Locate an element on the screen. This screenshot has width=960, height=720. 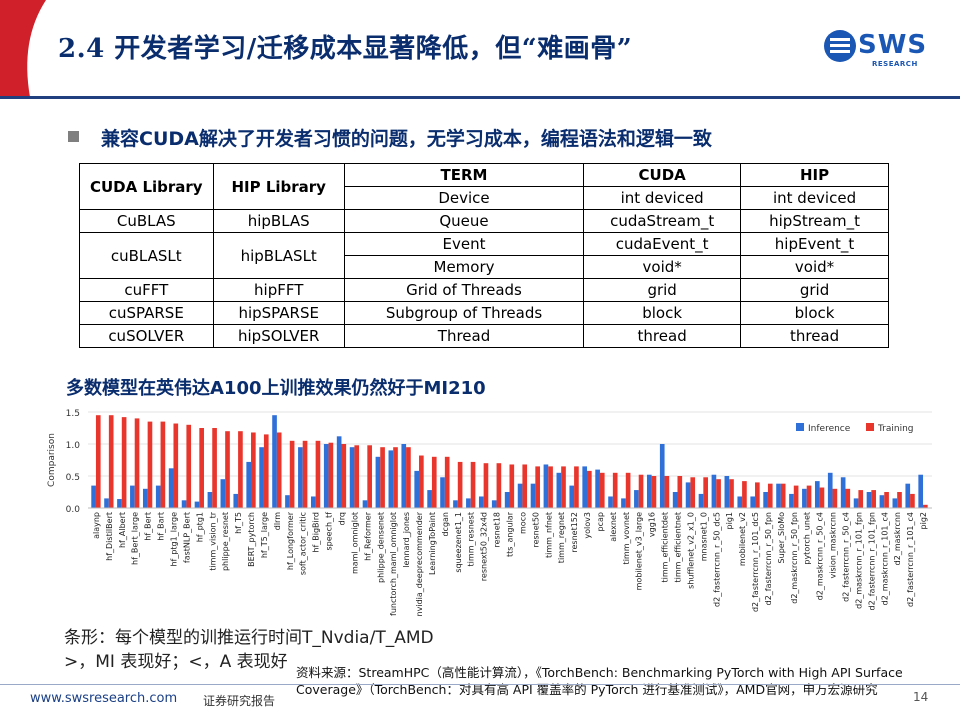
hip-cell: block is located at coordinates (814, 313).